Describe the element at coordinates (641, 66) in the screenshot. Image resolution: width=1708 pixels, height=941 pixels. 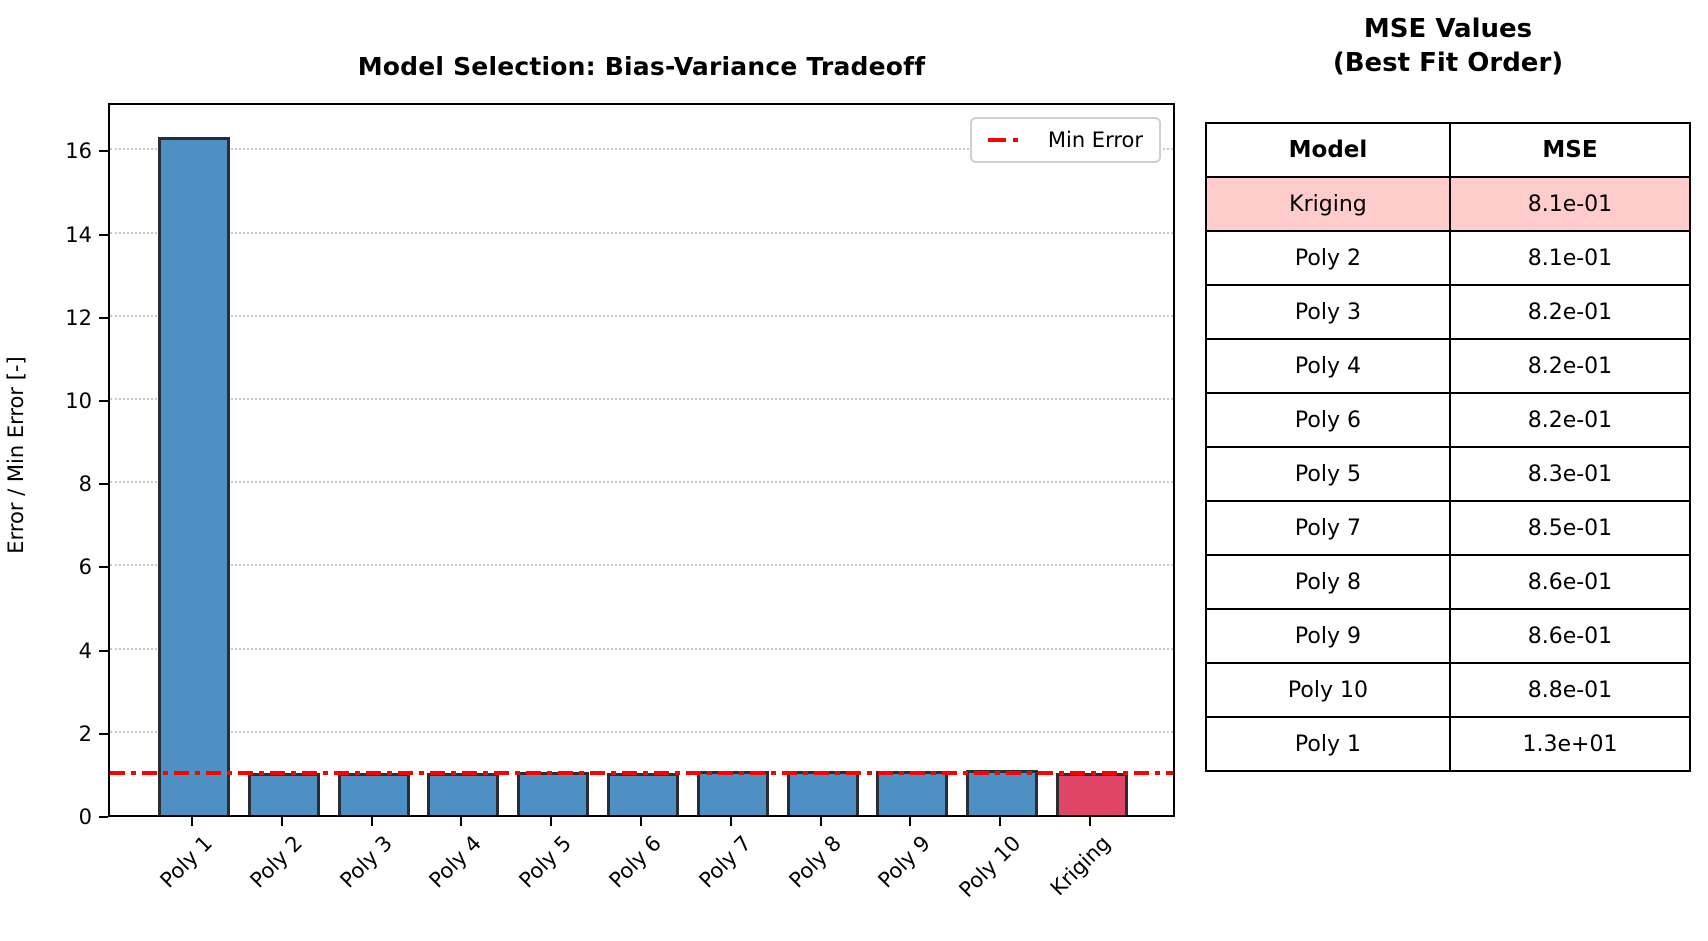
I see `chart-title: Model Selection: Bias-Variance Tradeoff` at that location.